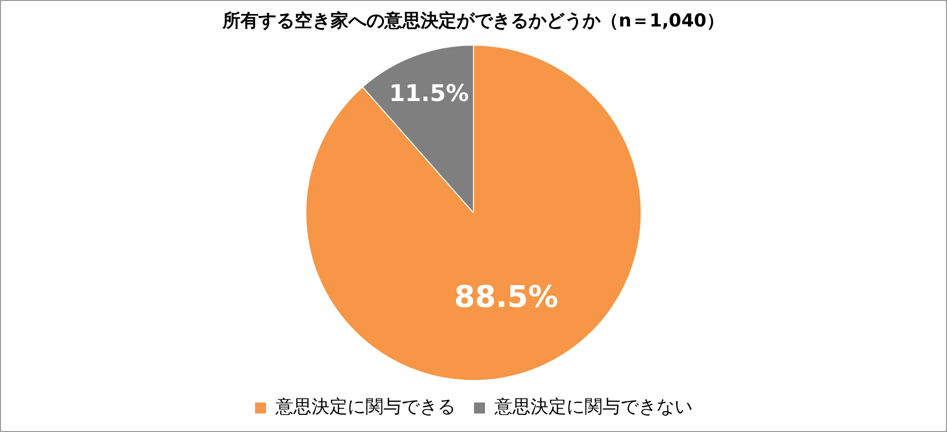 The image size is (947, 432). What do you see at coordinates (429, 94) in the screenshot?
I see `data-label: 11.5%` at bounding box center [429, 94].